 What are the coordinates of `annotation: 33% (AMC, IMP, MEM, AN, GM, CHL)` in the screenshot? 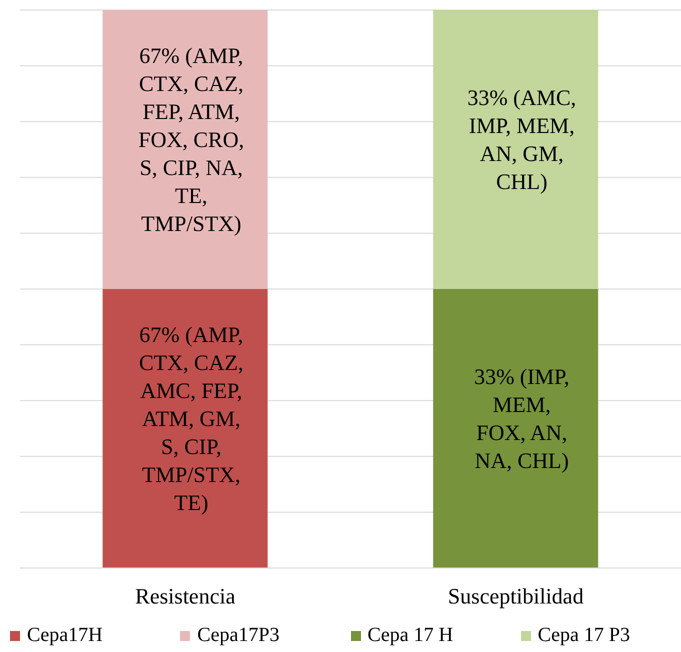 It's located at (521, 139).